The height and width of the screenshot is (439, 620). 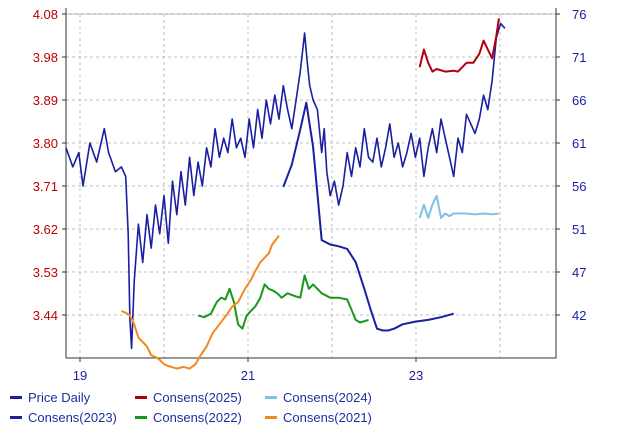 I want to click on legend-swatch-consens-2024, so click(x=271, y=398).